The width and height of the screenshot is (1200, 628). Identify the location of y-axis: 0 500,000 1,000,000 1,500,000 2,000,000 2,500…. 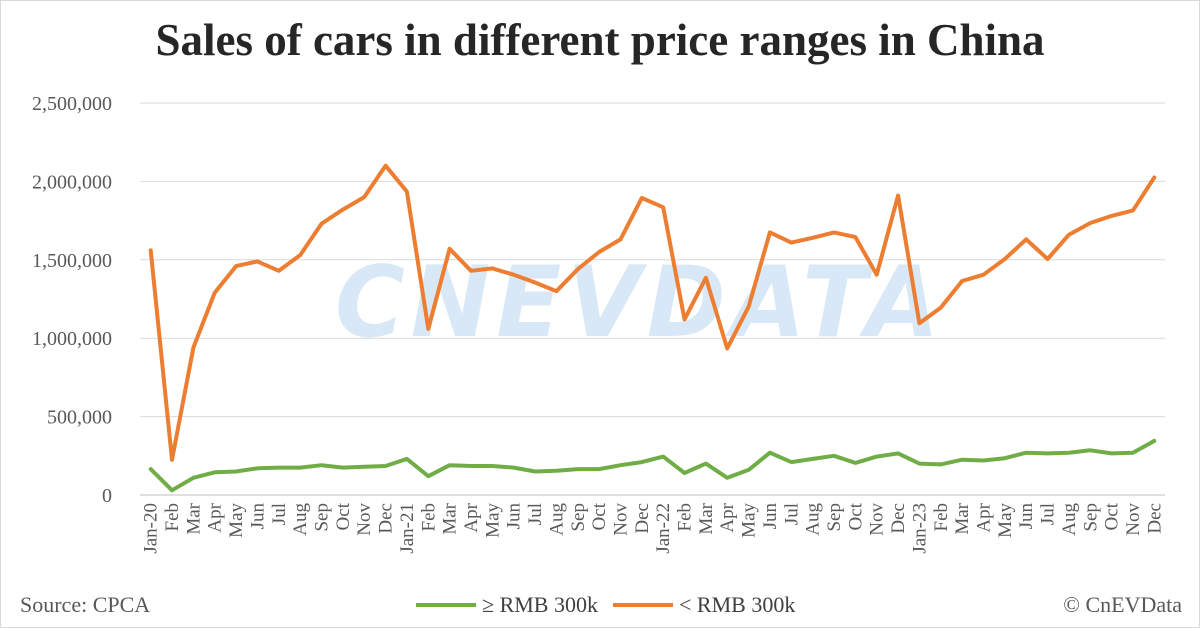
(72, 300).